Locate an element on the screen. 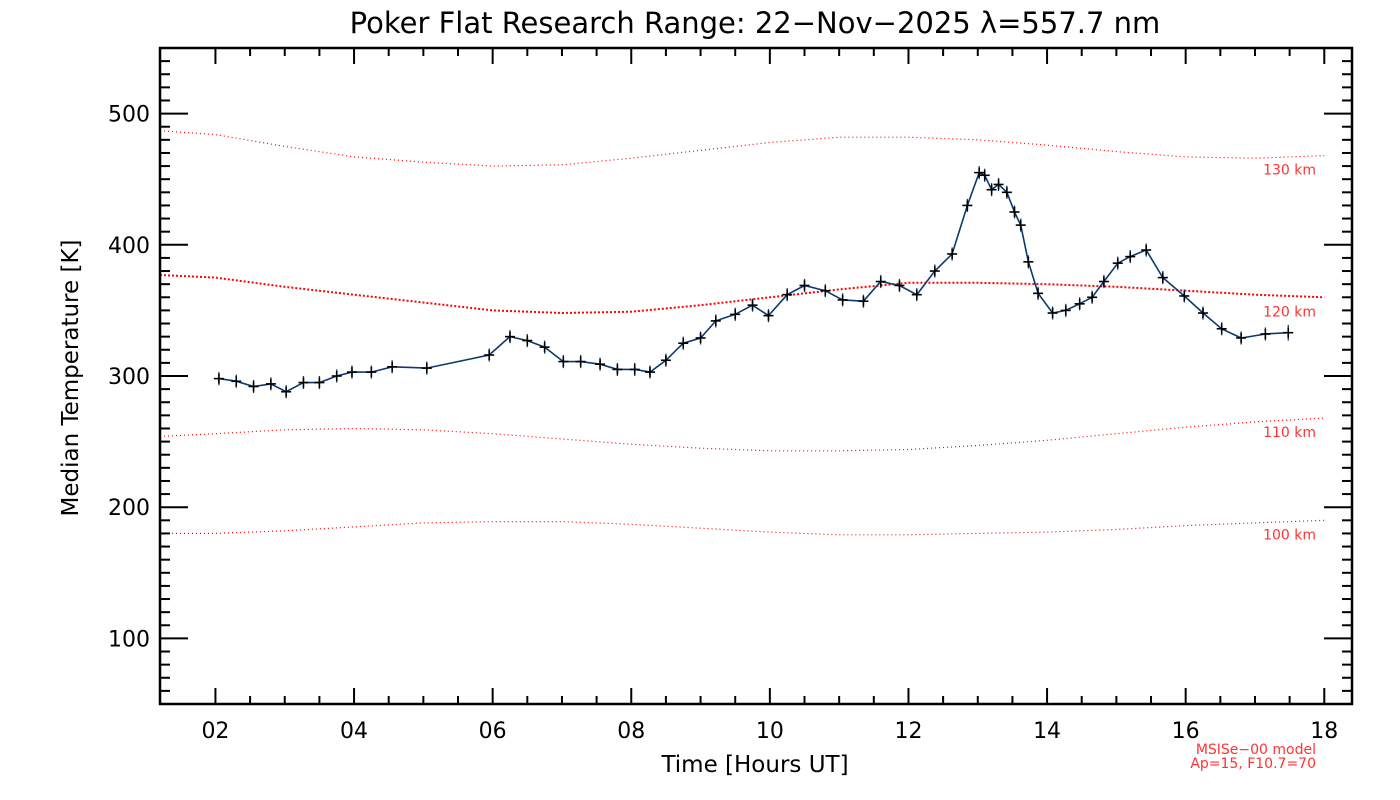 Image resolution: width=1400 pixels, height=800 pixels. model-curve-110-km is located at coordinates (742, 434).